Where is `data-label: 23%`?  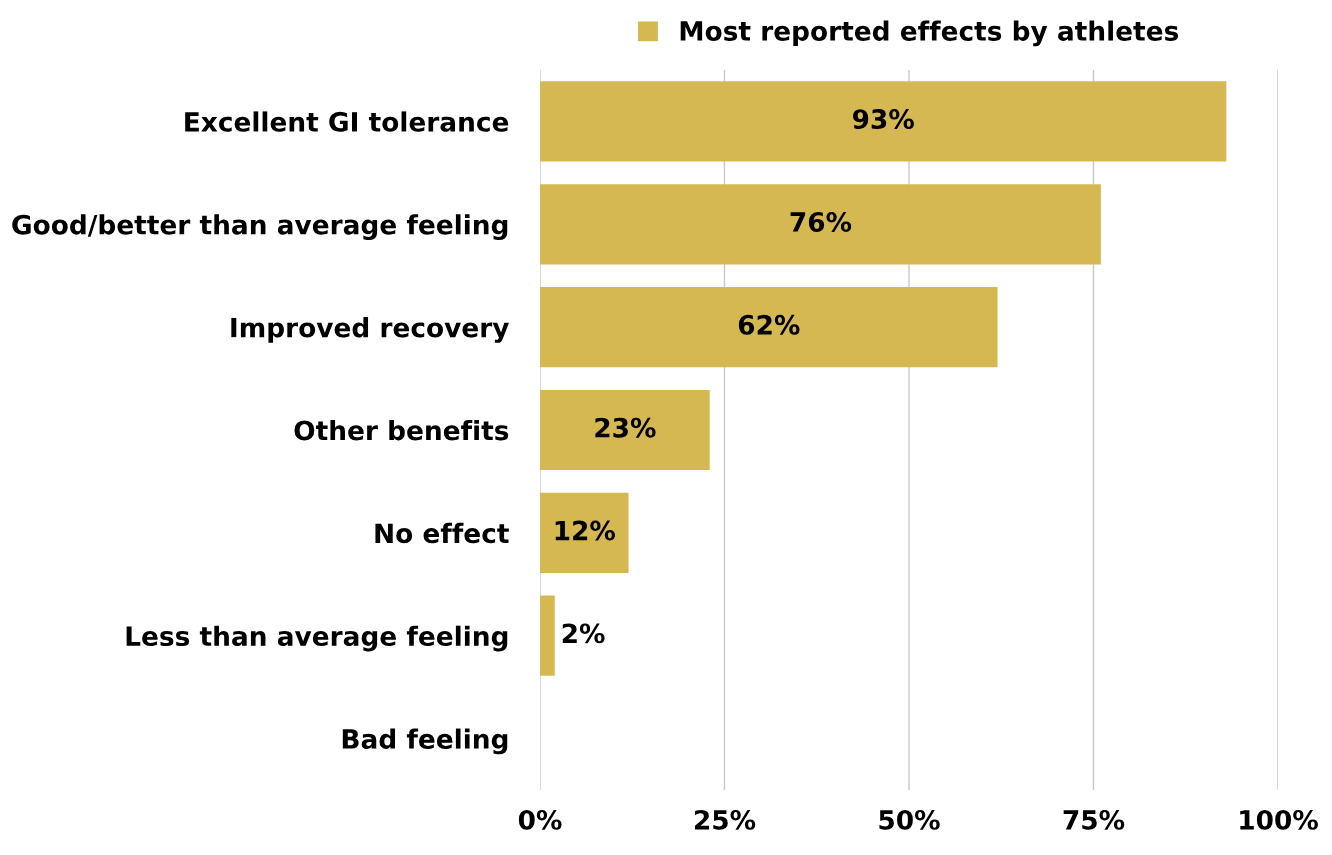
data-label: 23% is located at coordinates (625, 427).